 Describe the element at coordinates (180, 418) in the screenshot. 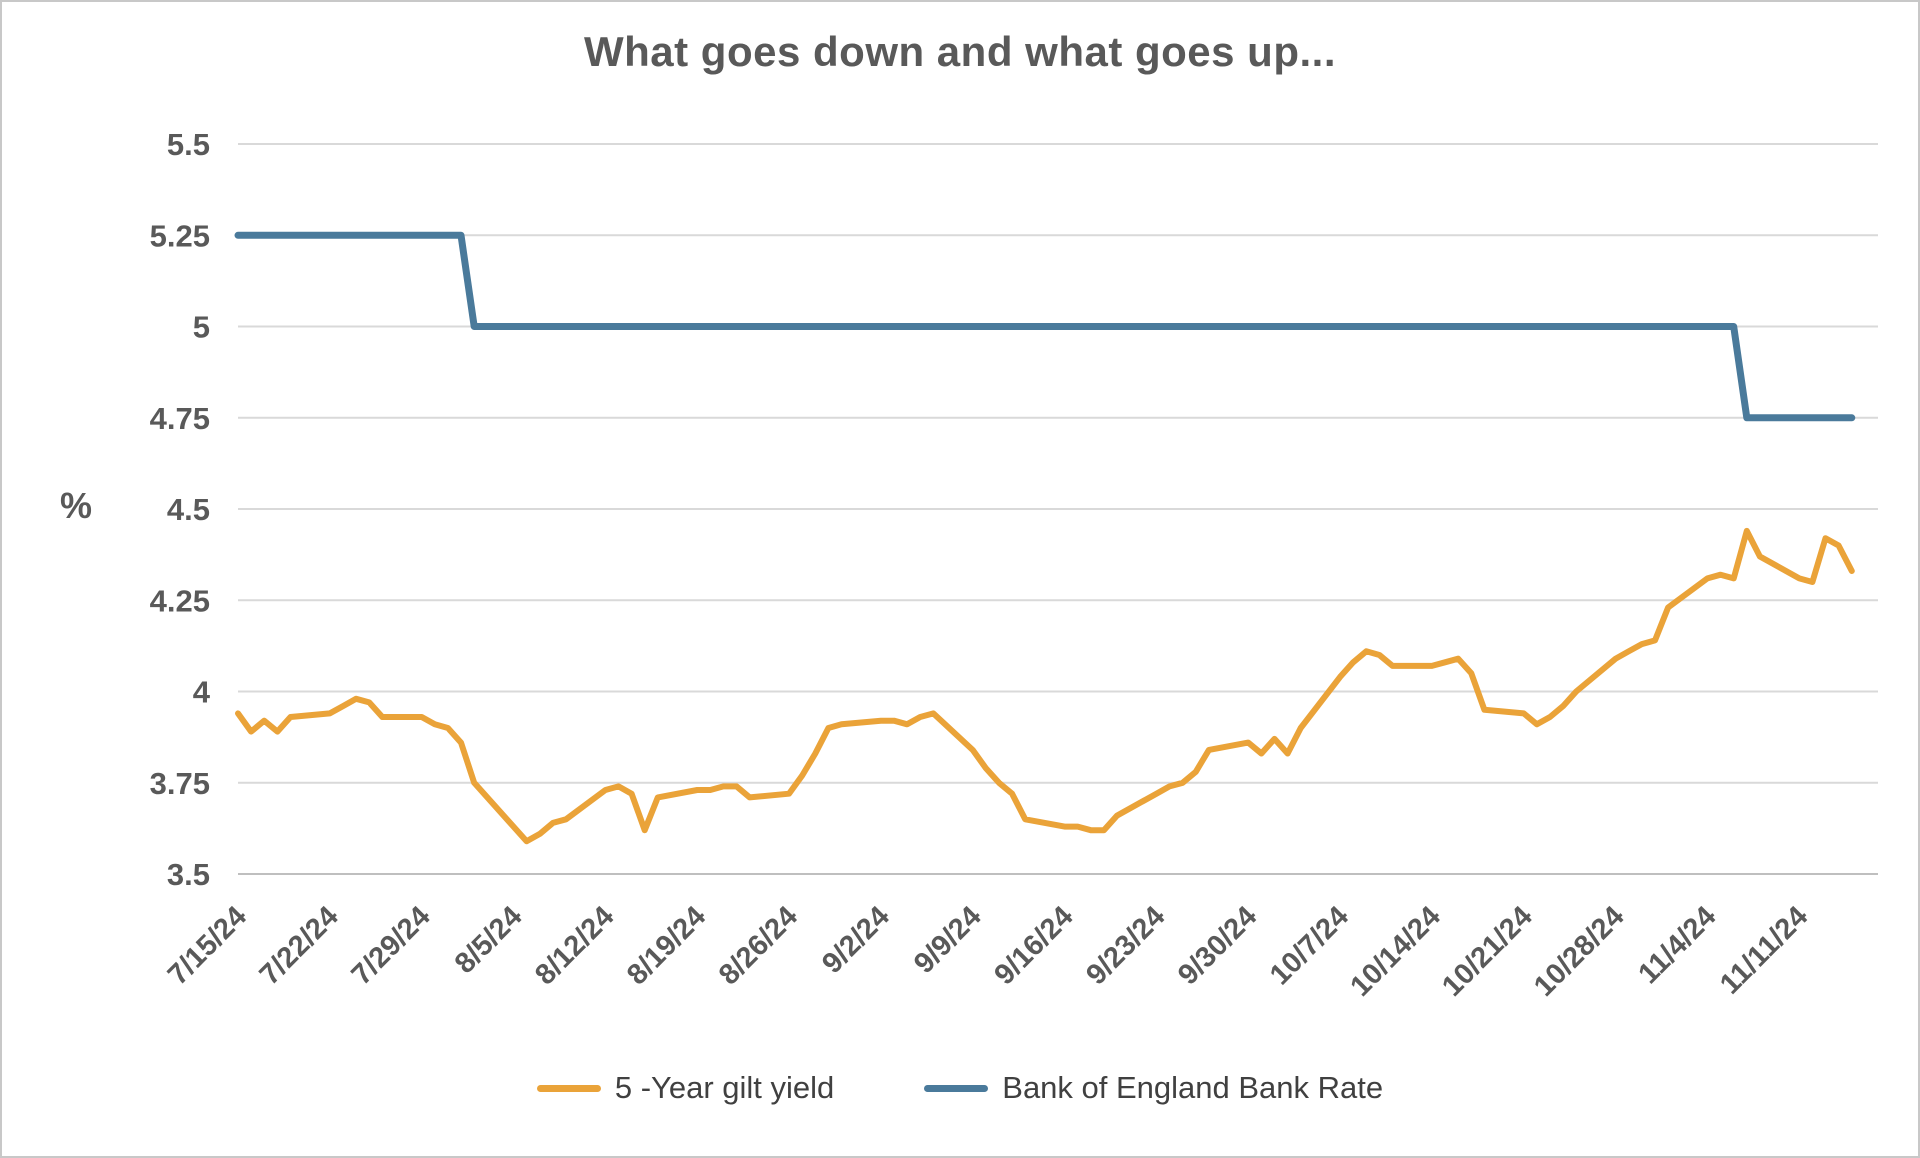

I see `y-tick-label: 4.75` at that location.